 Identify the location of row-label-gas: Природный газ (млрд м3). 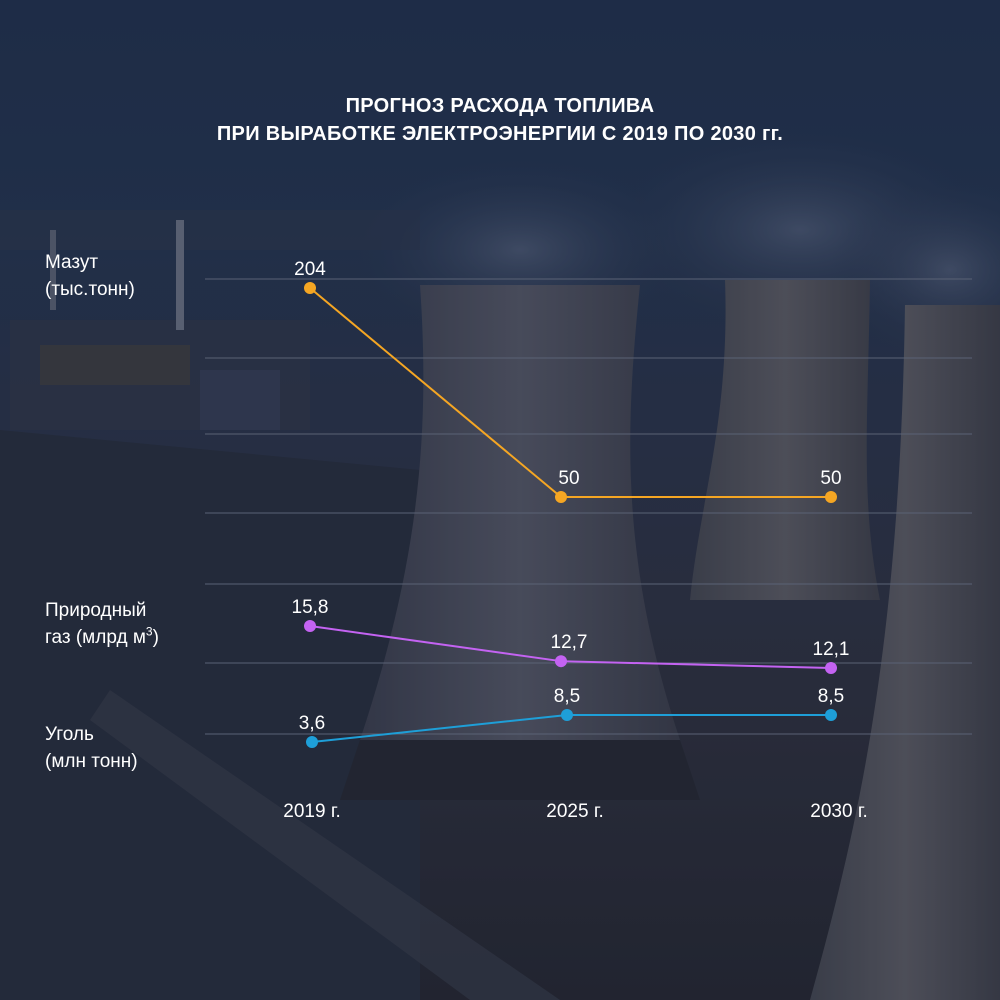
(102, 624).